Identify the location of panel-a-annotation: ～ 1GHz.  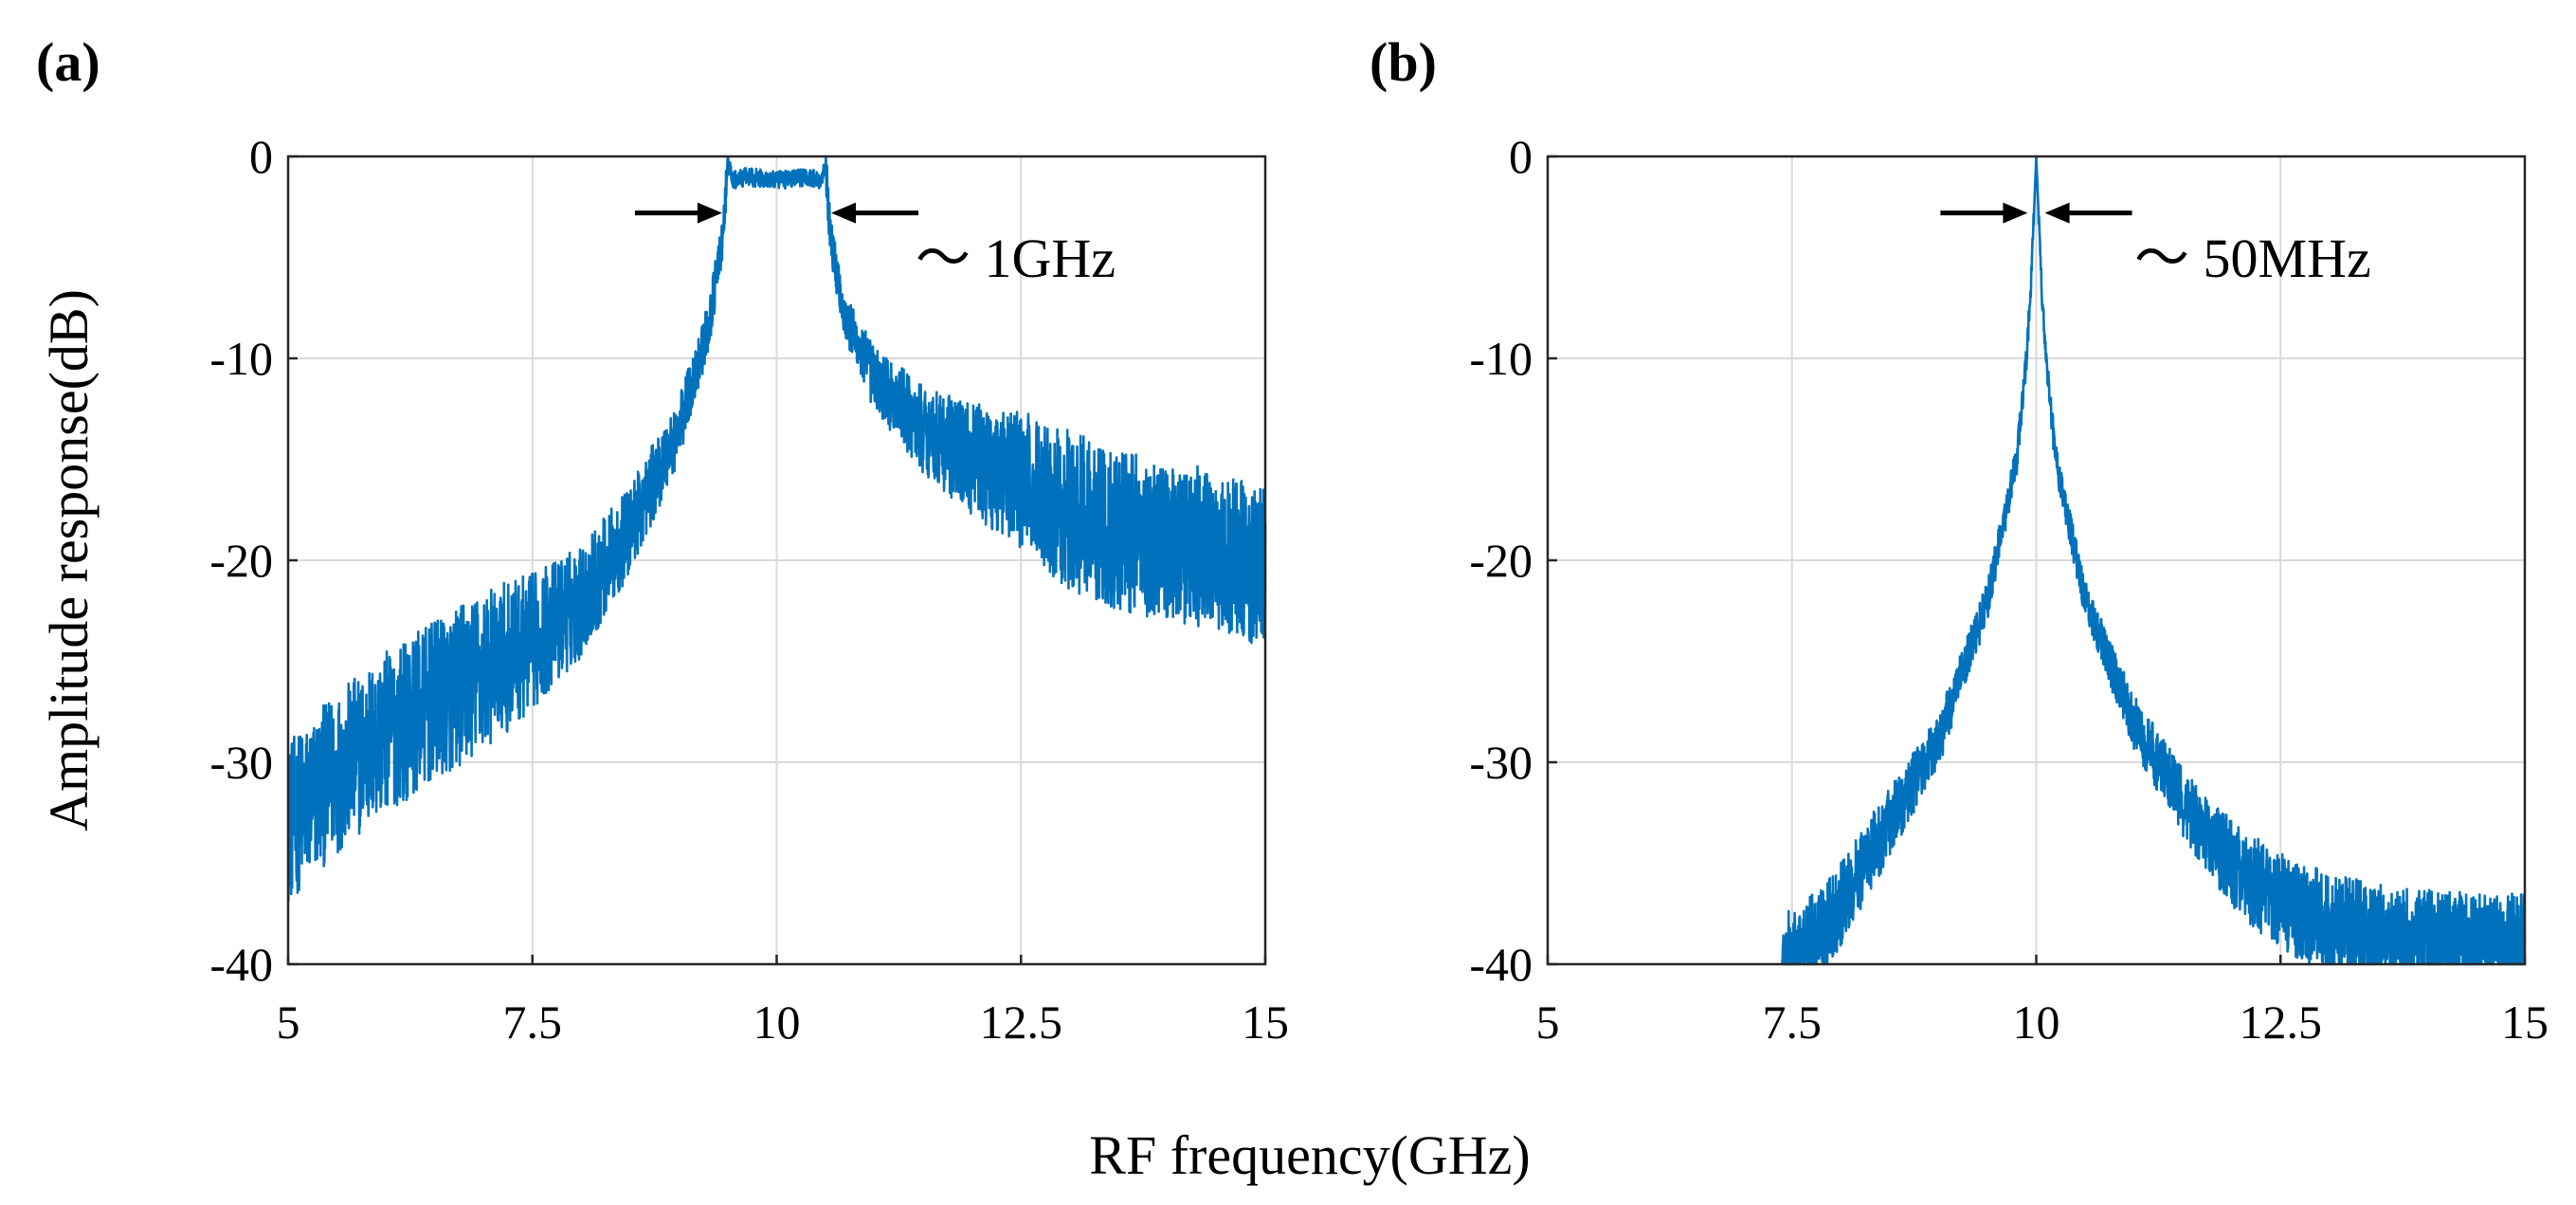
(875, 246).